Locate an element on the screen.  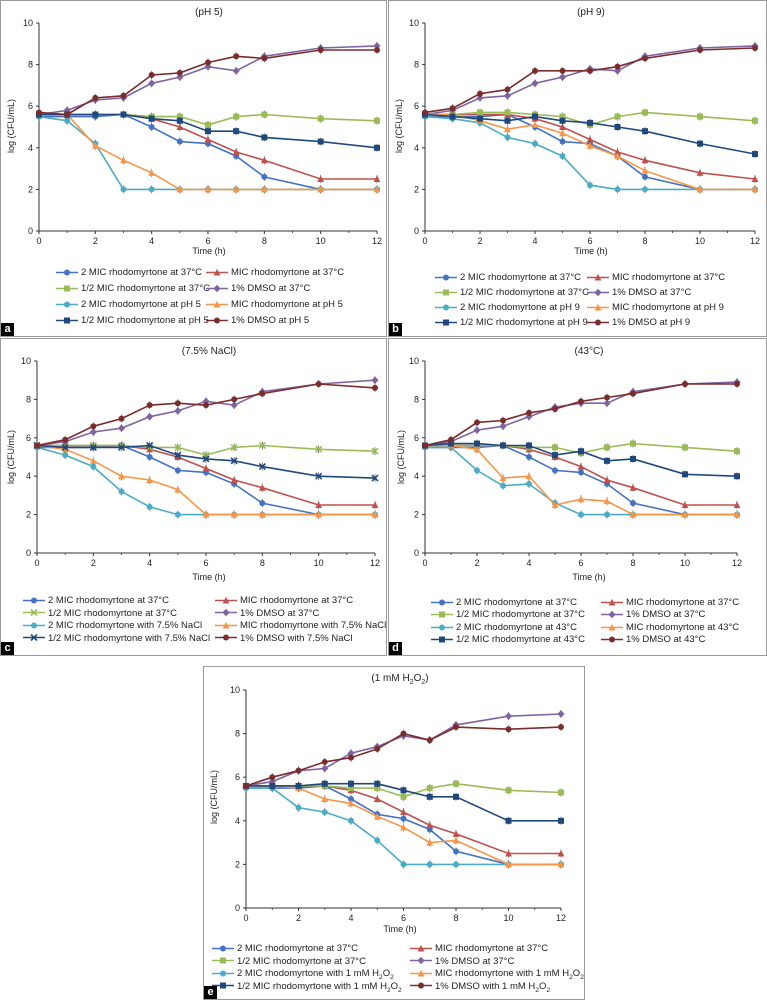
chart-b-xtick-label: 12 is located at coordinates (755, 241).